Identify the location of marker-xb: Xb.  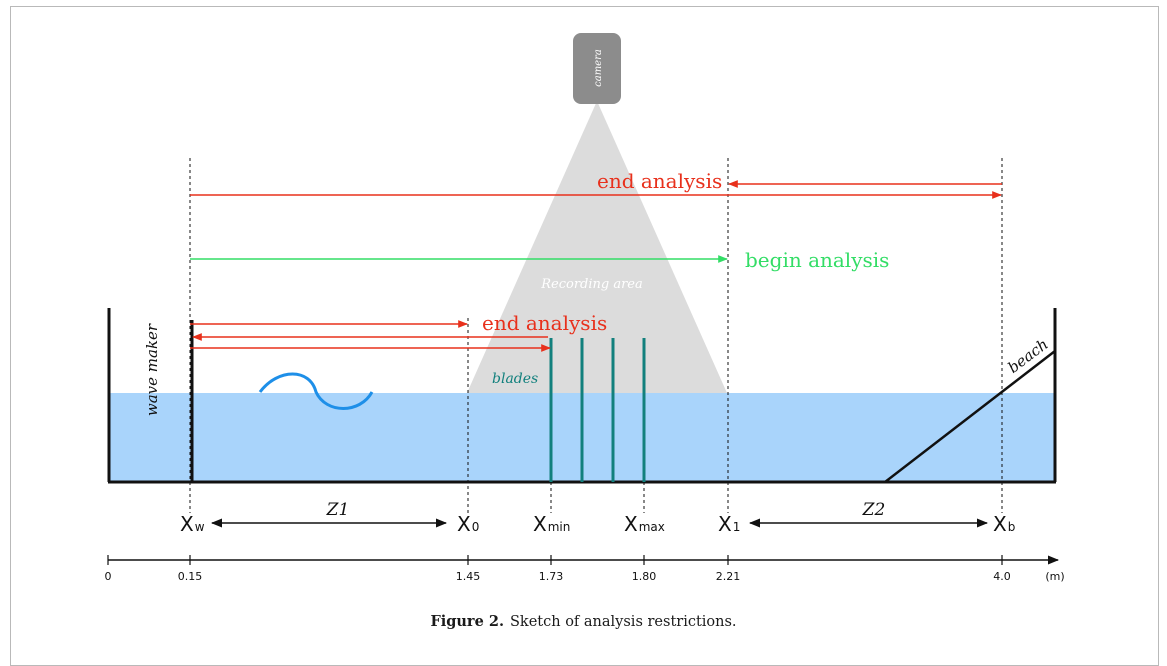
(1004, 524).